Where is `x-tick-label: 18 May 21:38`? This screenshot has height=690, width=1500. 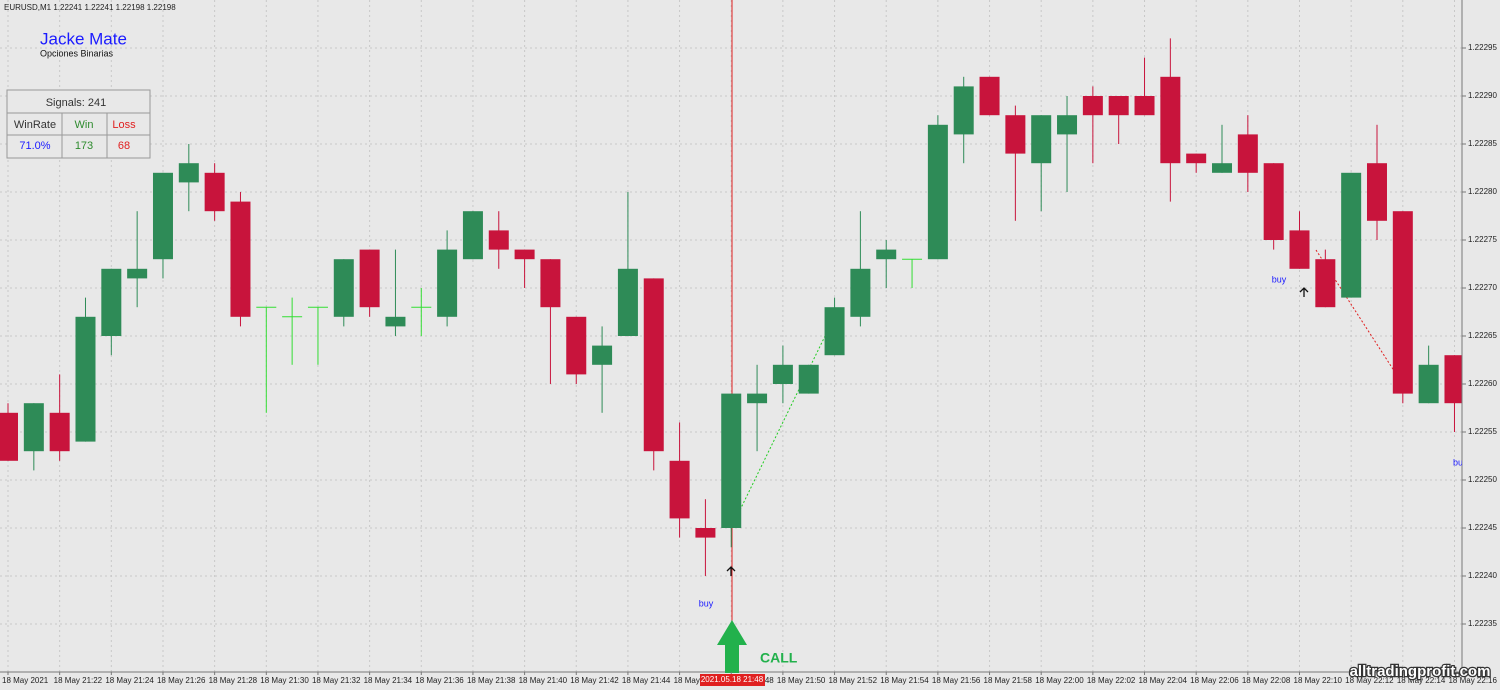
x-tick-label: 18 May 21:38 is located at coordinates (491, 680).